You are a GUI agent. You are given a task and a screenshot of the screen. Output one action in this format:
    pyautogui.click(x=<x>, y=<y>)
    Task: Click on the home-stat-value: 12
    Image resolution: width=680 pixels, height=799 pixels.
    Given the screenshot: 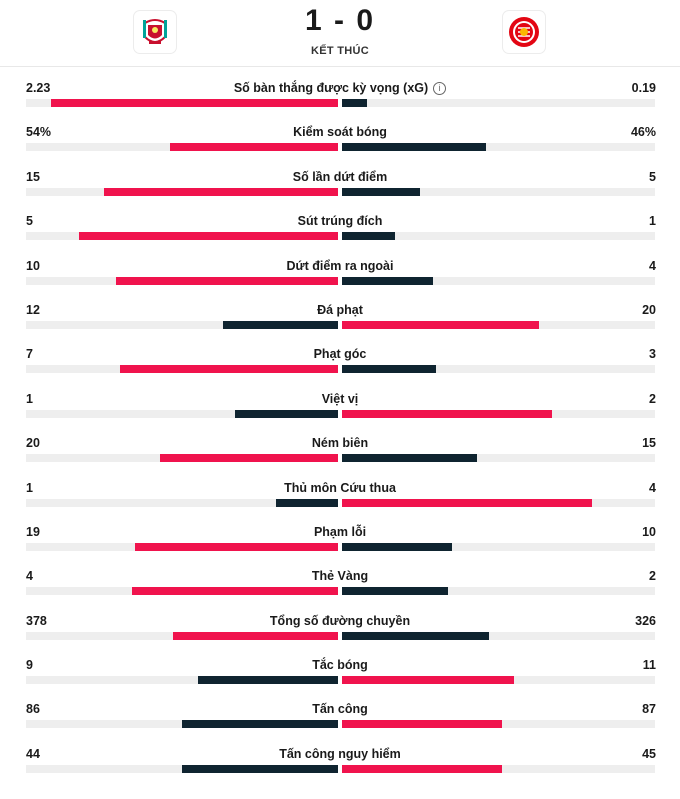 What is the action you would take?
    pyautogui.click(x=33, y=309)
    